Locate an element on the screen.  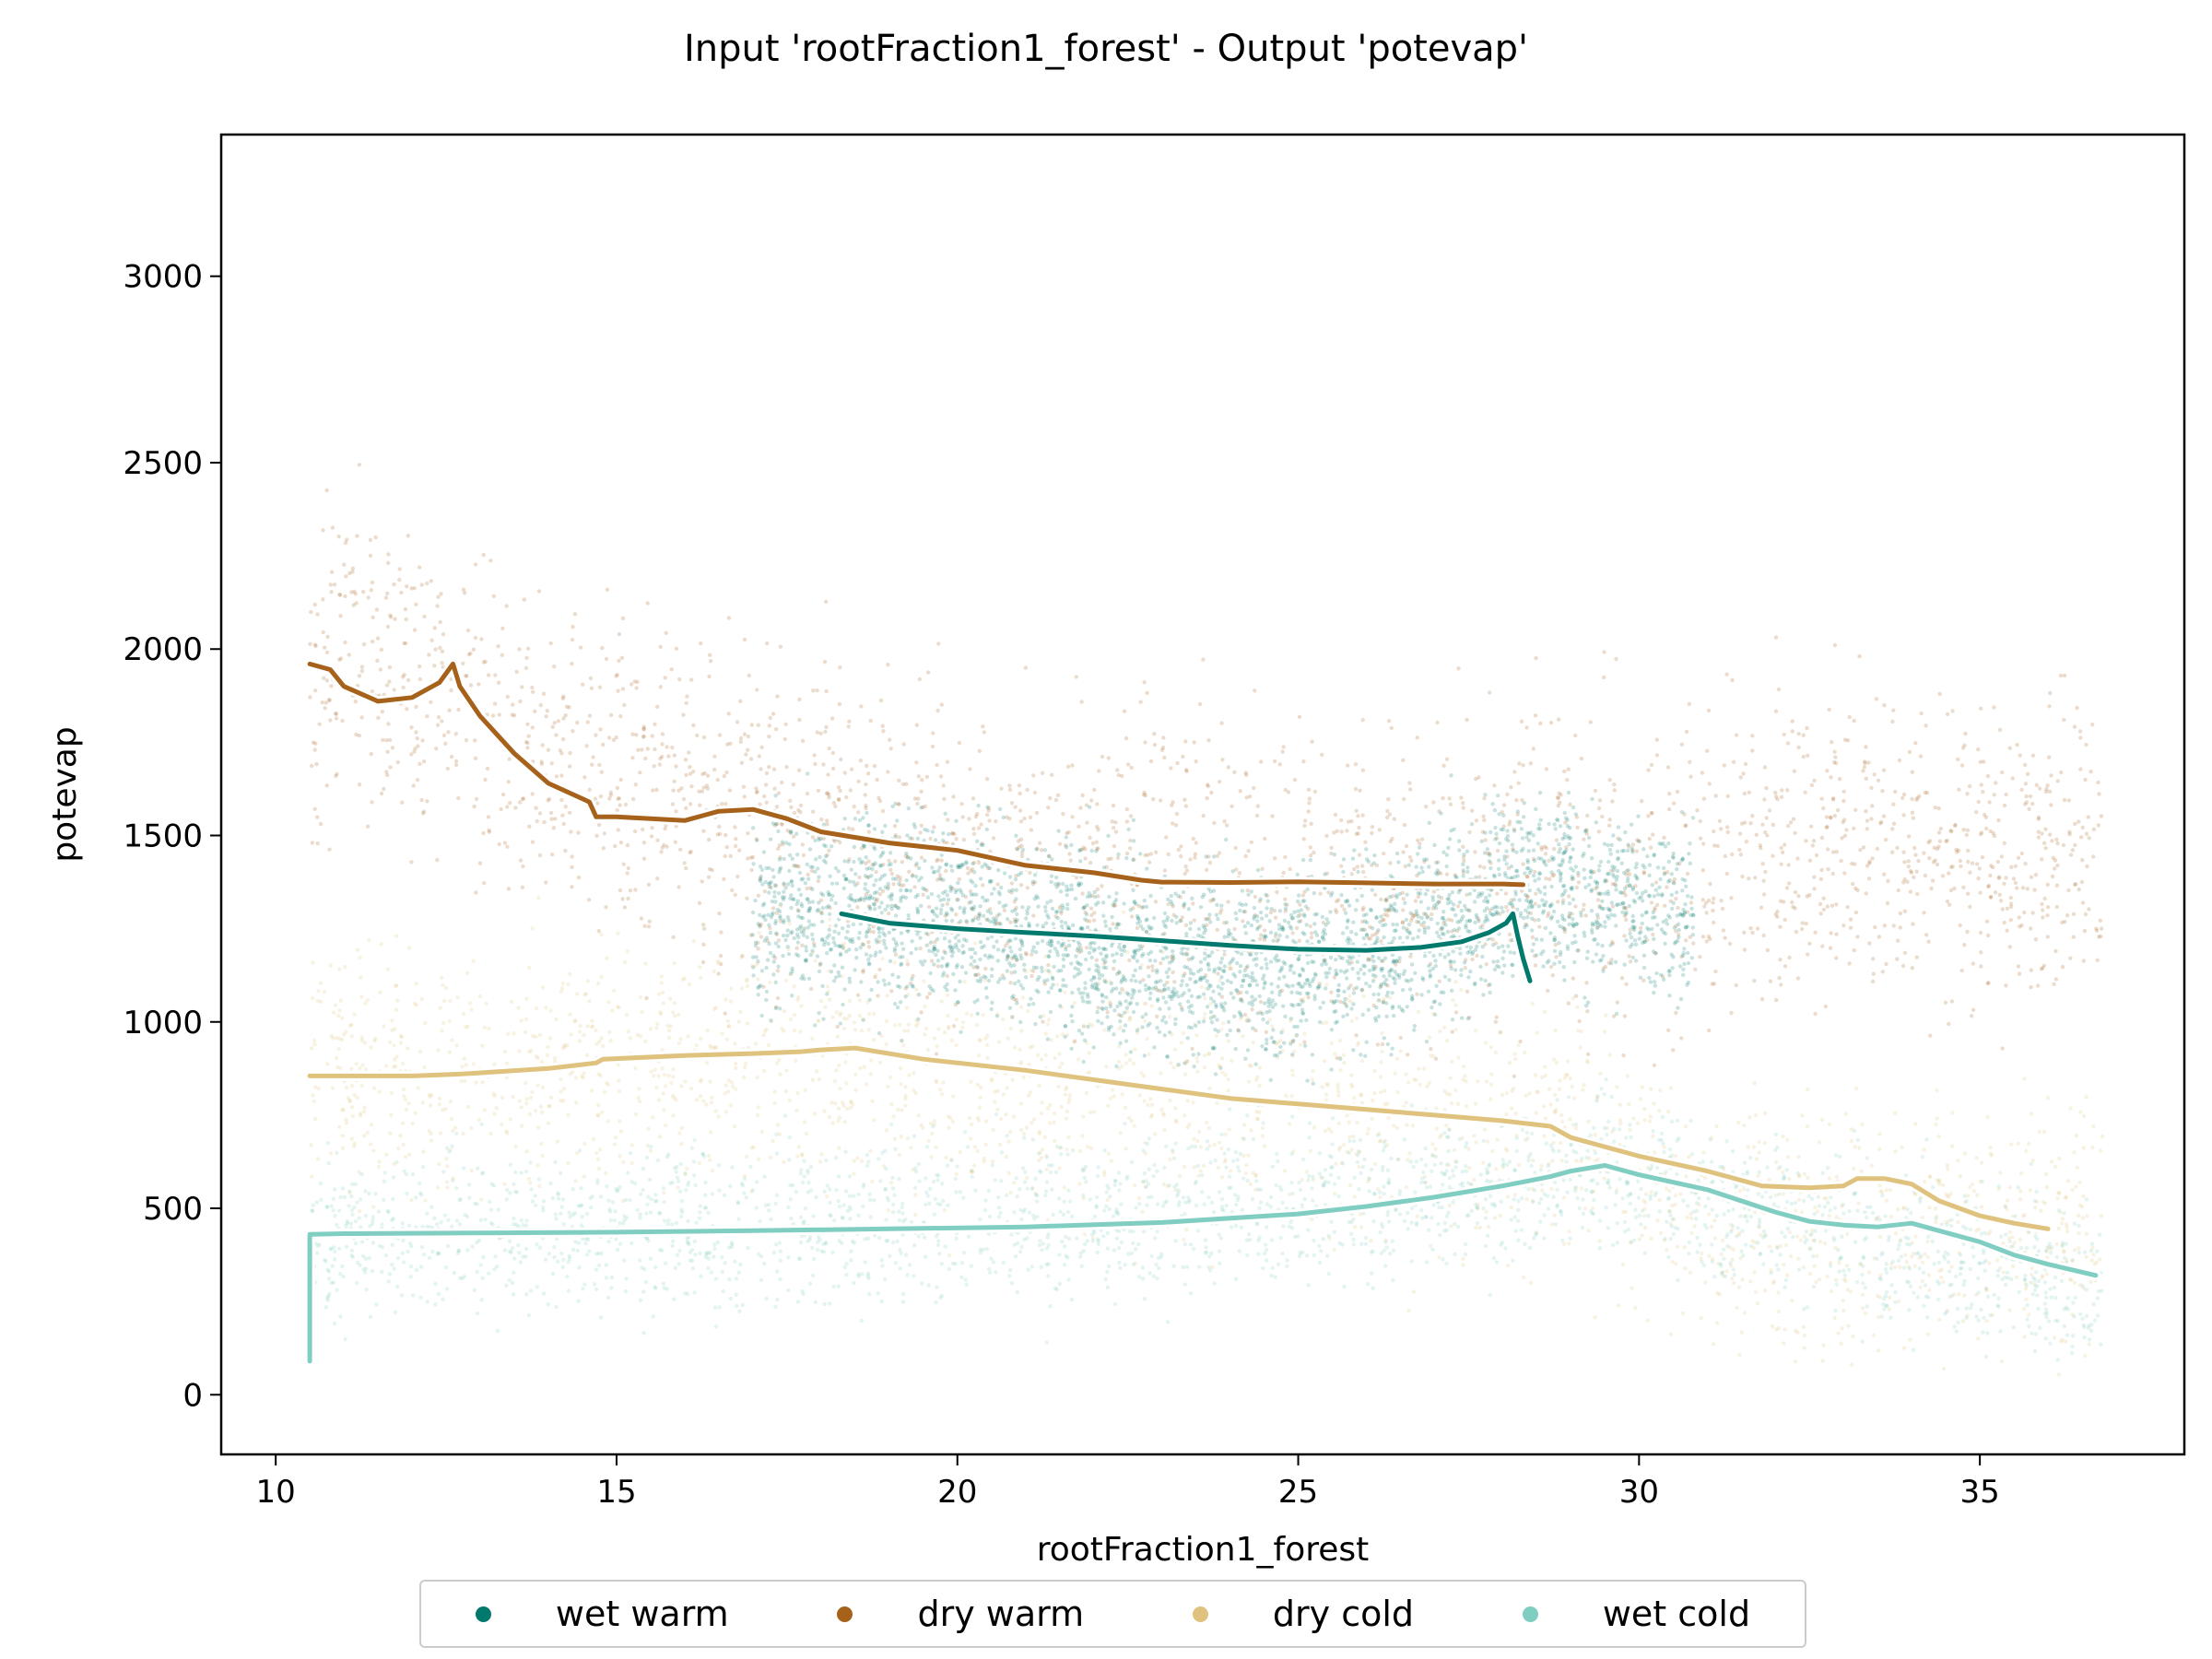
legend-label-wet-warm: wet warm is located at coordinates (642, 1614).